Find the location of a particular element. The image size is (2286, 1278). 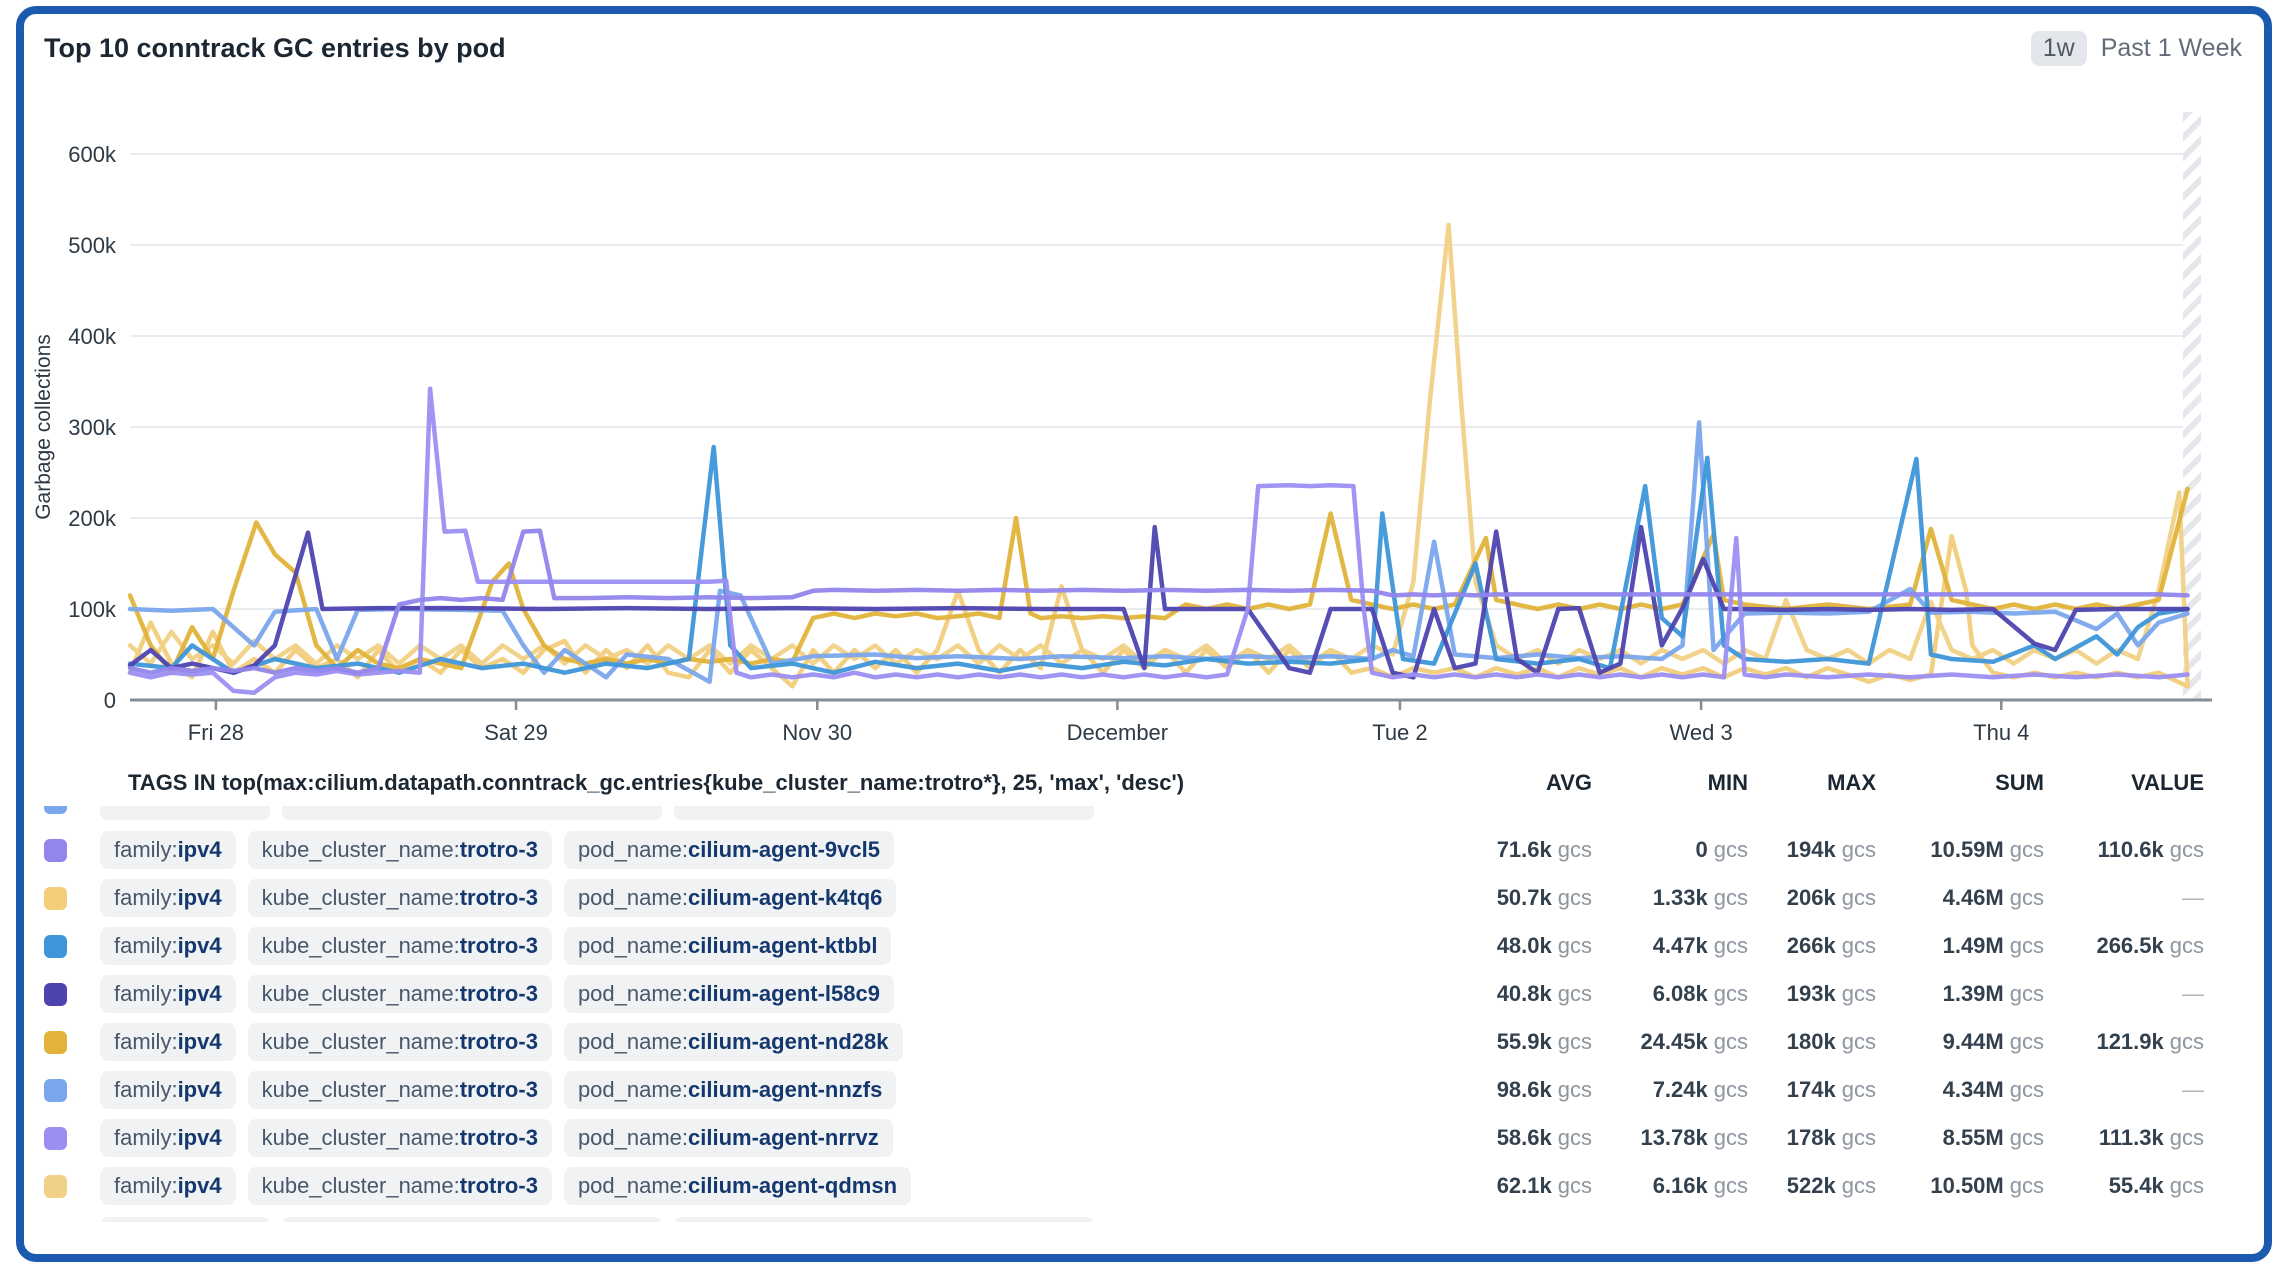

widget-title: Top 10 conntrack GC entries by pod is located at coordinates (275, 47).